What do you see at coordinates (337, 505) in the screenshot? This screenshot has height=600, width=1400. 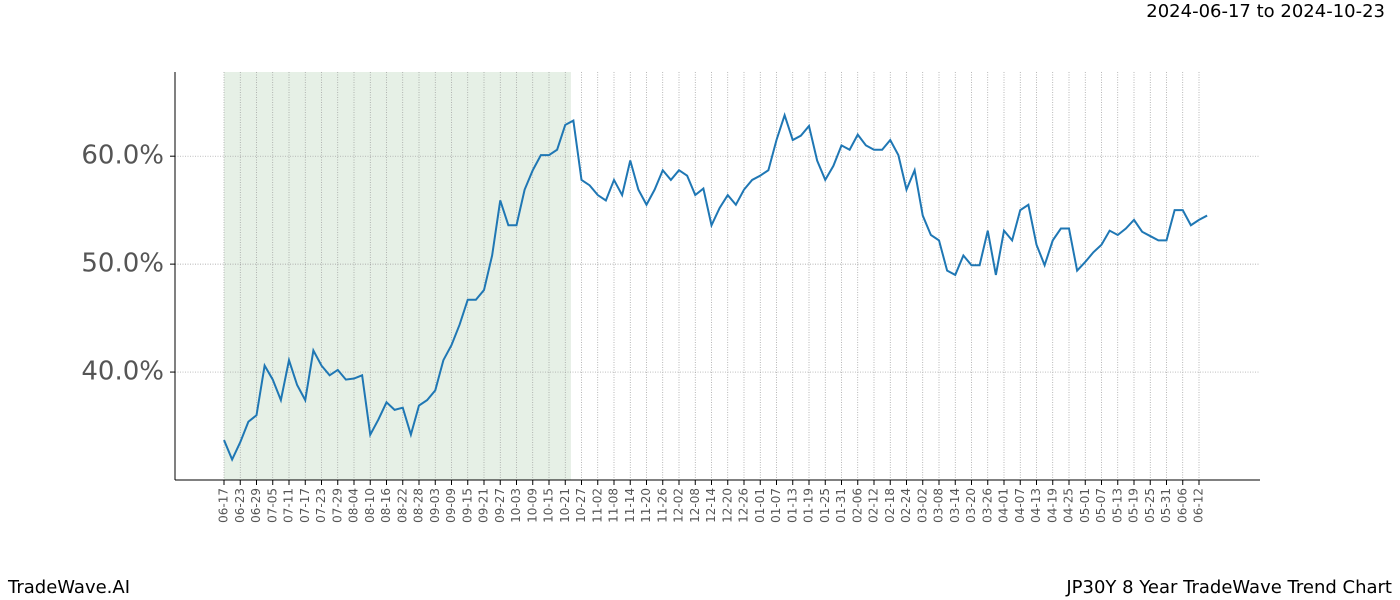 I see `x-tick-label: 07-29` at bounding box center [337, 505].